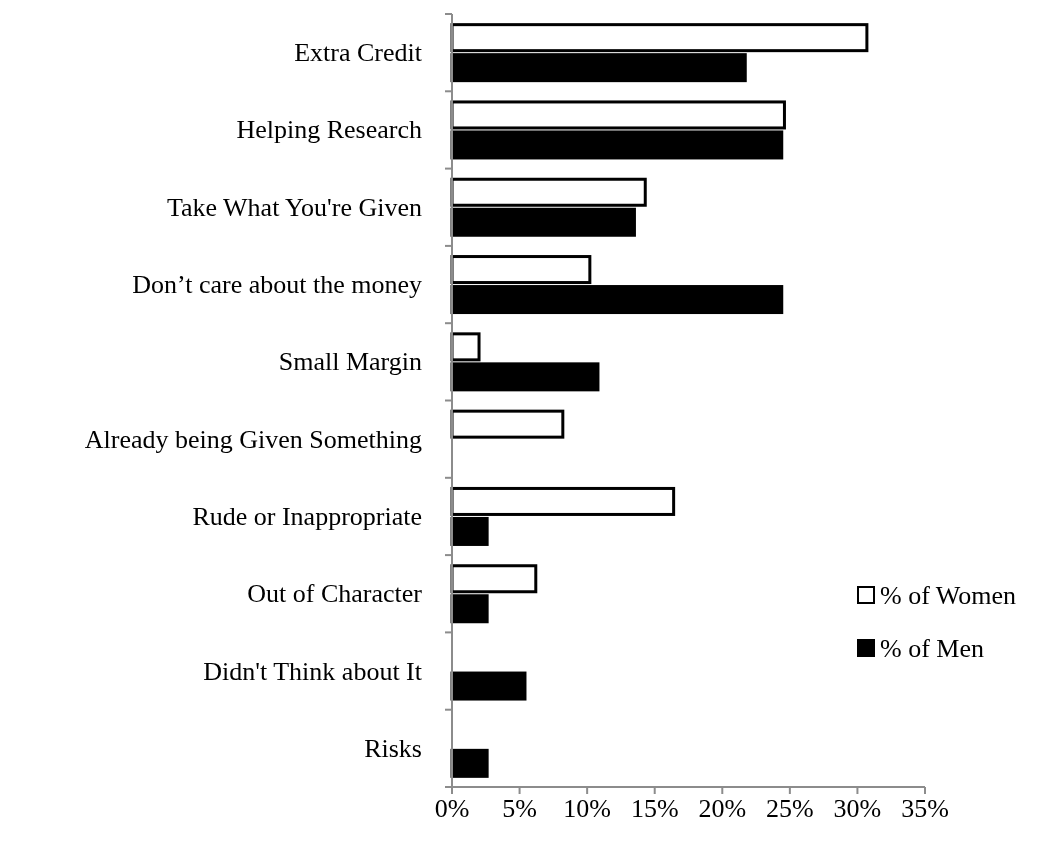 The height and width of the screenshot is (842, 1049). Describe the element at coordinates (277, 285) in the screenshot. I see `y-tick-label: Don’t care about the money` at that location.